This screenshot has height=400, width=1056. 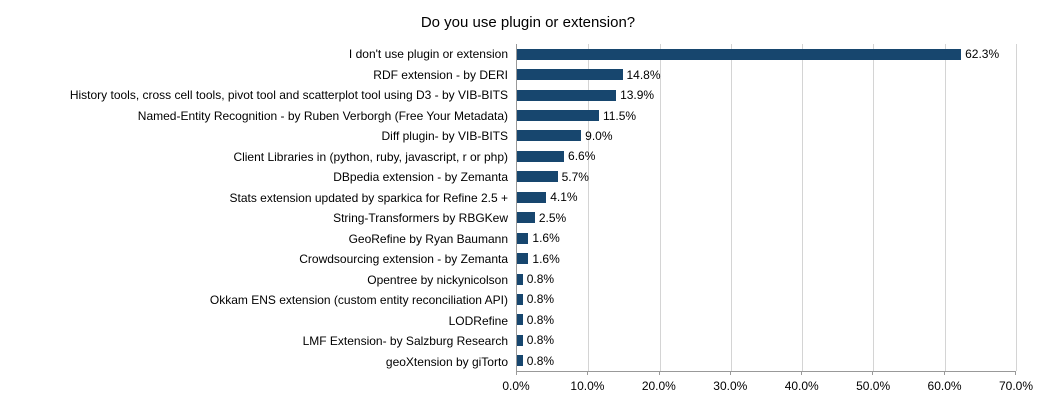 What do you see at coordinates (766, 177) in the screenshot?
I see `bar-row: 5.7%` at bounding box center [766, 177].